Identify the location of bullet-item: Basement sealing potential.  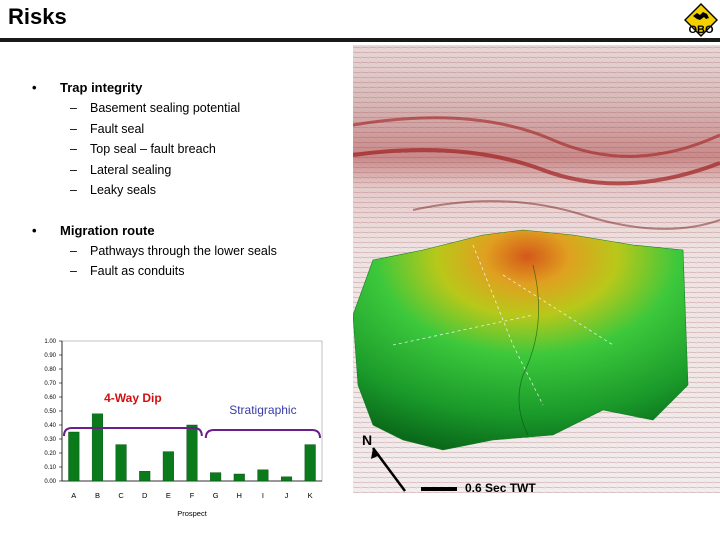
(190, 108).